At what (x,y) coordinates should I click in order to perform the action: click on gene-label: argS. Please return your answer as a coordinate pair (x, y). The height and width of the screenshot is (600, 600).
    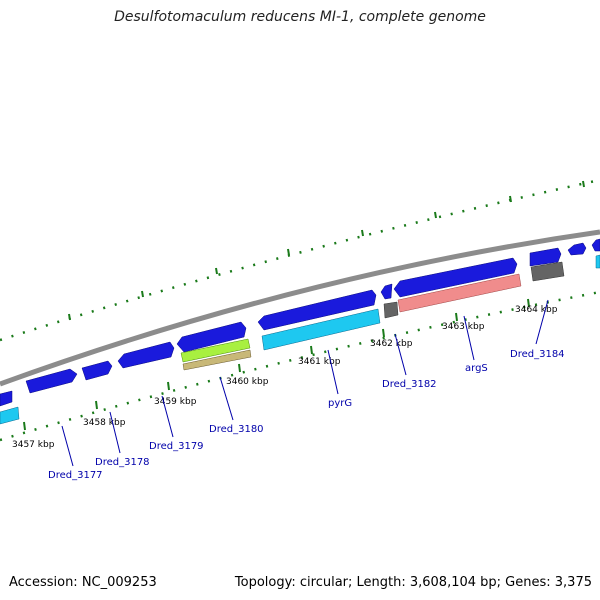
    Looking at the image, I should click on (476, 368).